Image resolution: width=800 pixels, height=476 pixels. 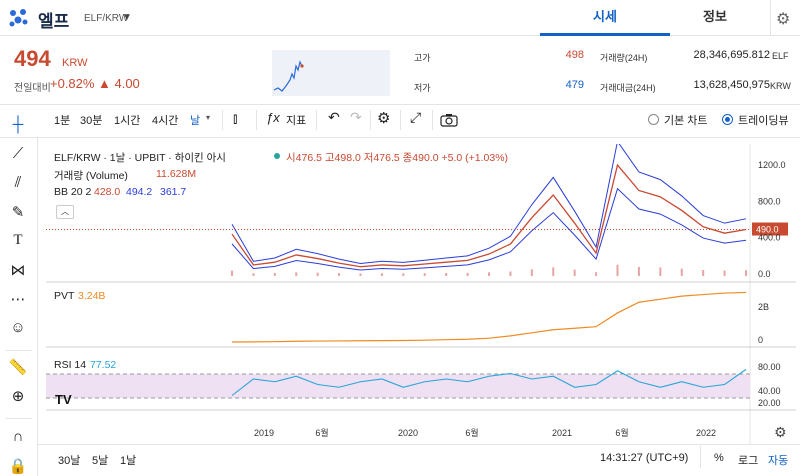 What do you see at coordinates (624, 58) in the screenshot?
I see `volume-label: 거래량(24H)` at bounding box center [624, 58].